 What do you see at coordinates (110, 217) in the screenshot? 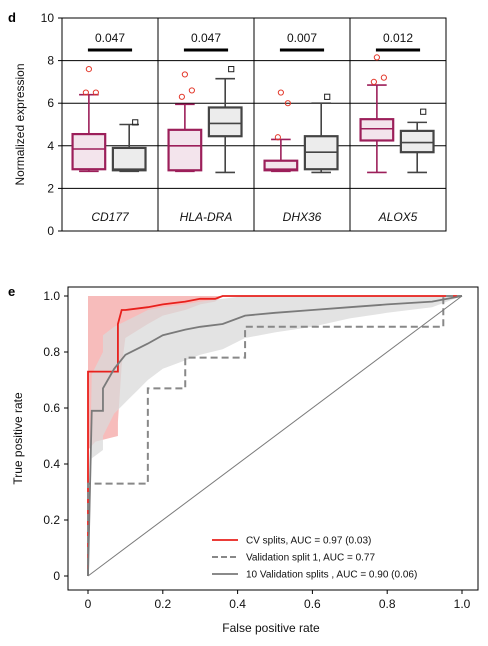
I see `gene-label: CD177` at bounding box center [110, 217].